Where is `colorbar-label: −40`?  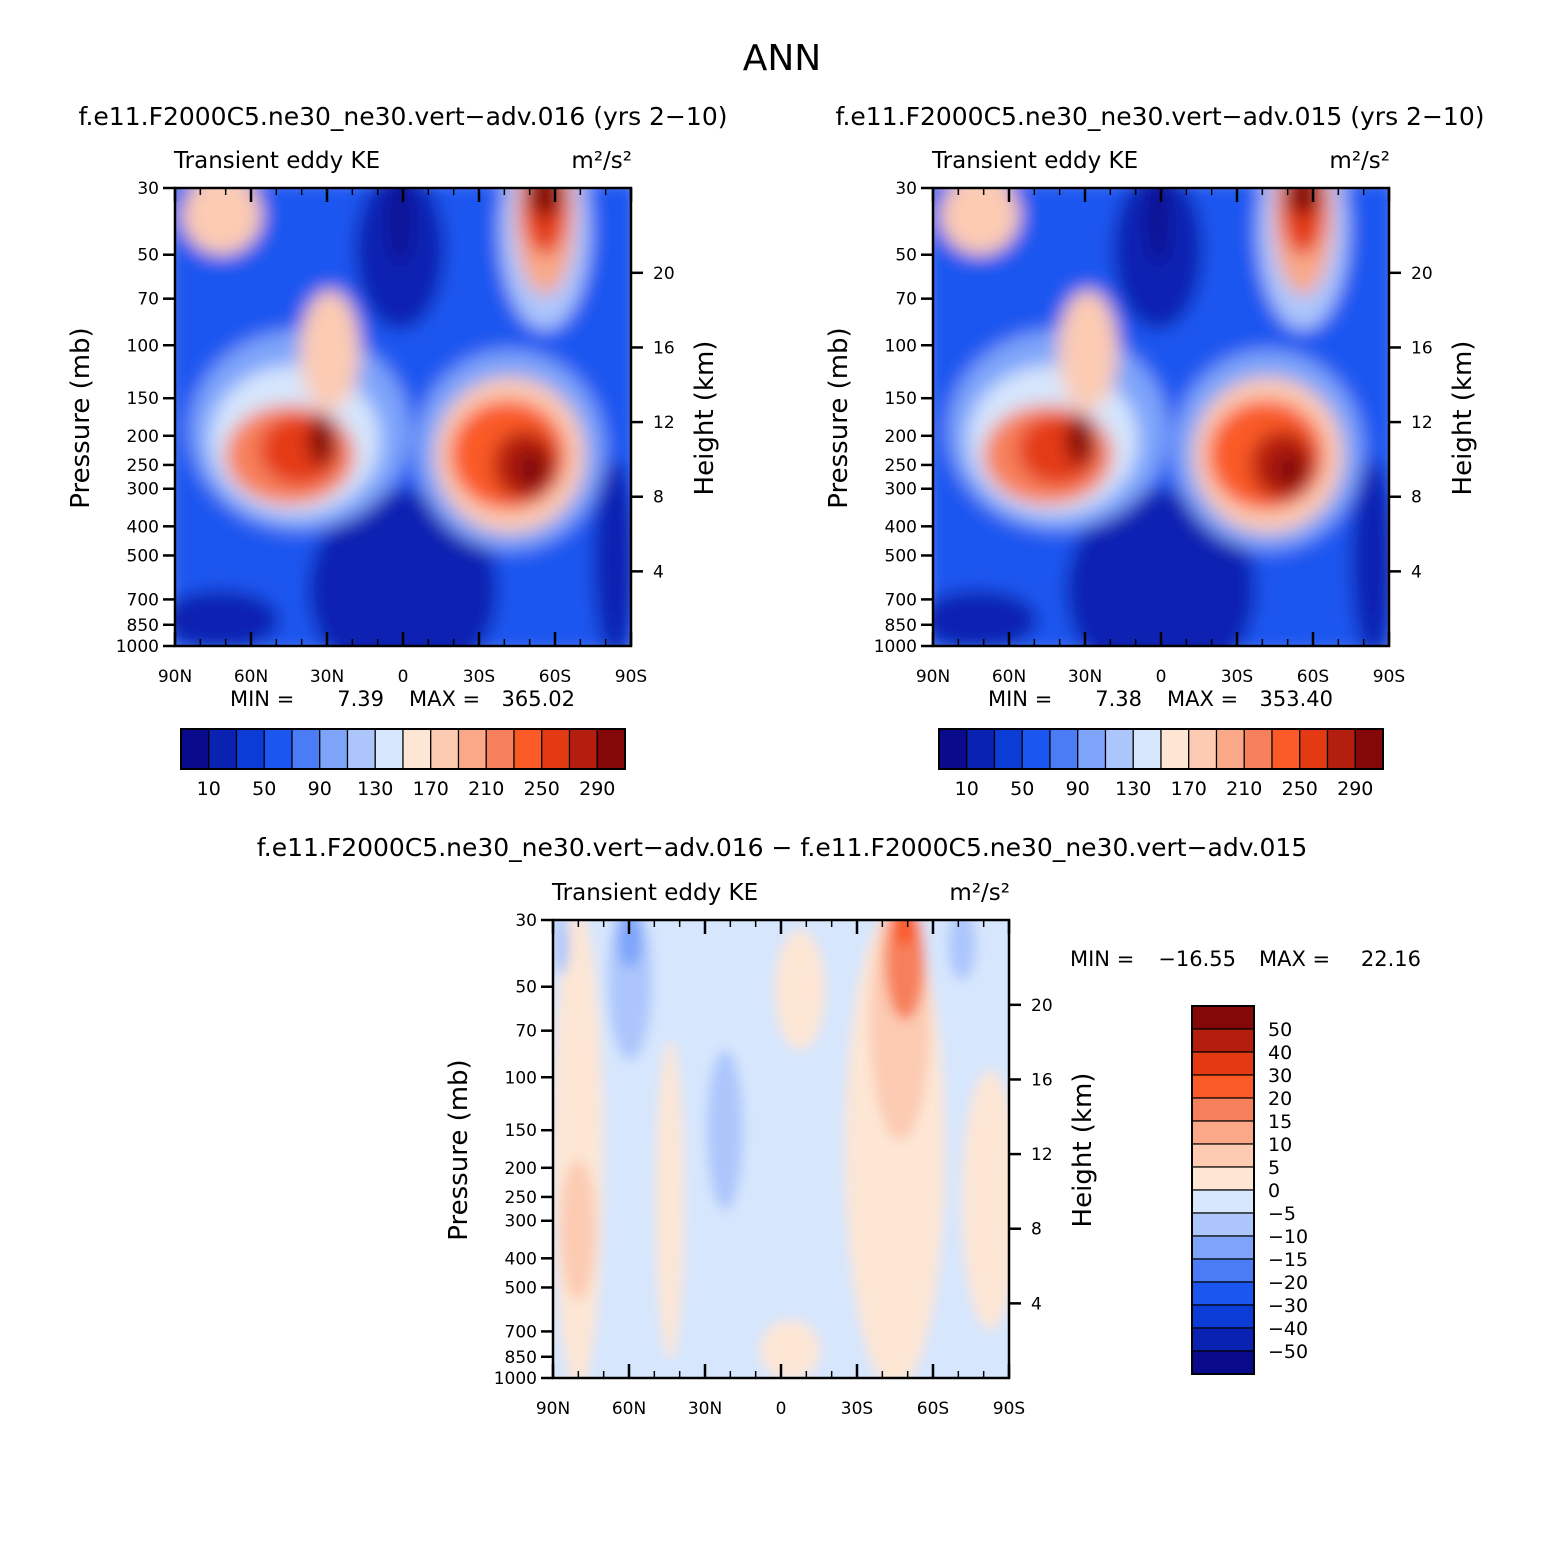 colorbar-label: −40 is located at coordinates (1288, 1329).